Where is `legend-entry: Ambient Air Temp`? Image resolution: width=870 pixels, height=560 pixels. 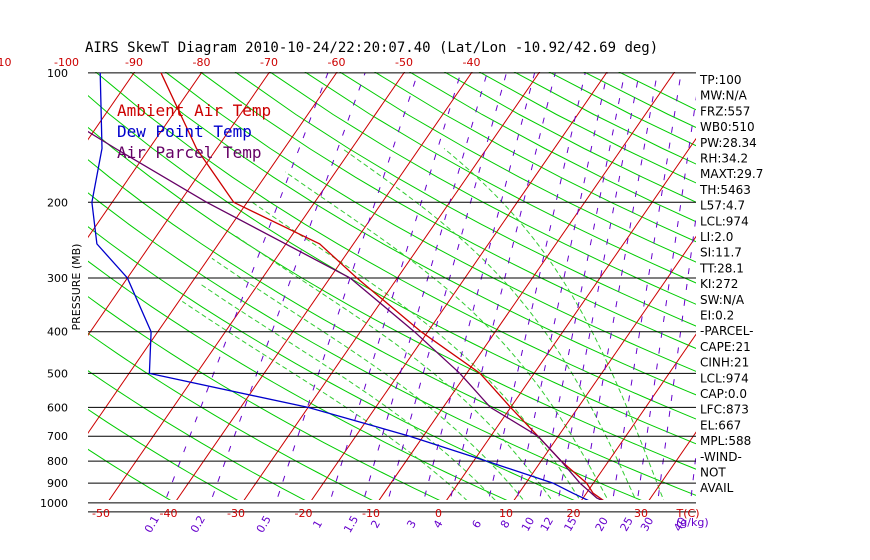
legend-entry: Ambient Air Temp is located at coordinates (194, 110).